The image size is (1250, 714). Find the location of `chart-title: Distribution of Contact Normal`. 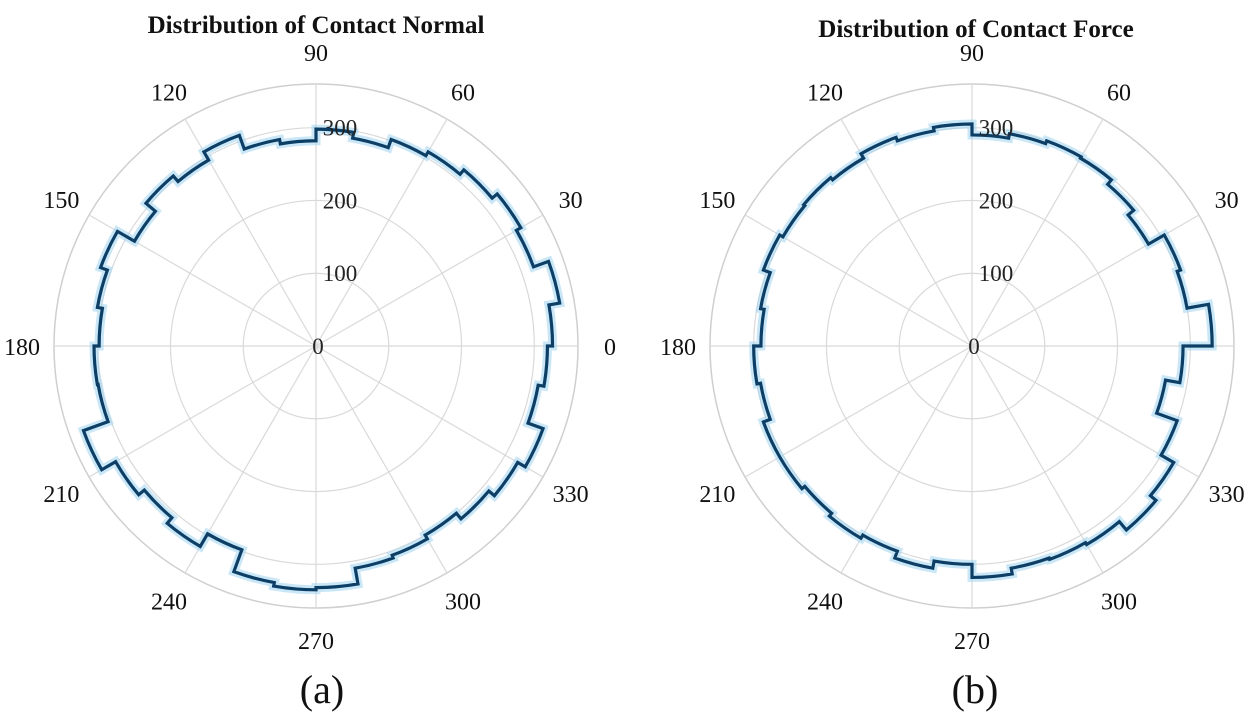

chart-title: Distribution of Contact Normal is located at coordinates (316, 25).